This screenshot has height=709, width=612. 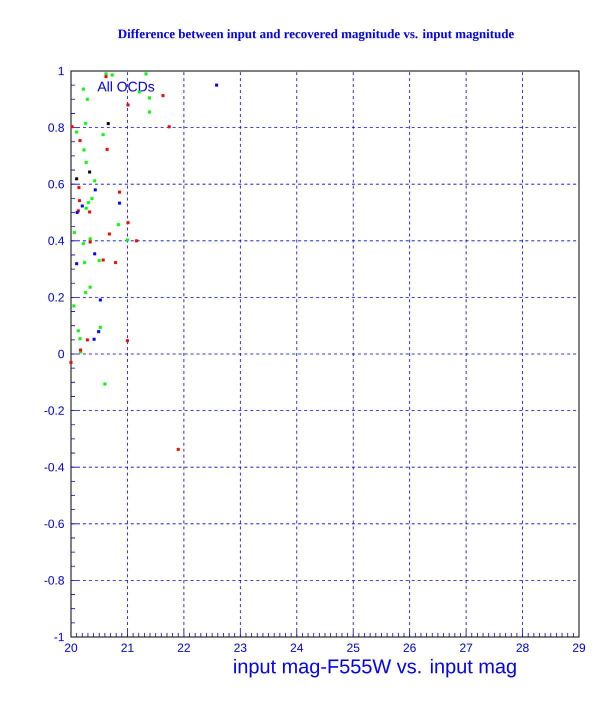 I want to click on x-tick-label: 24, so click(x=297, y=648).